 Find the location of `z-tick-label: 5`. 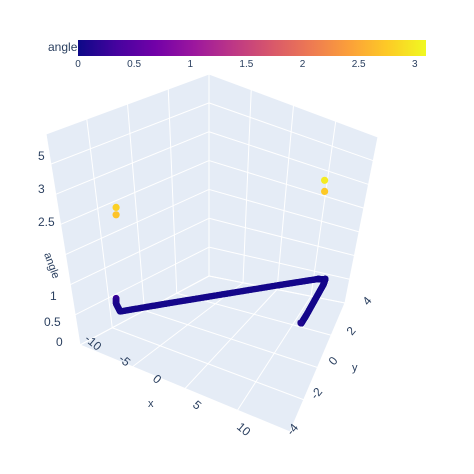

z-tick-label: 5 is located at coordinates (41, 156).